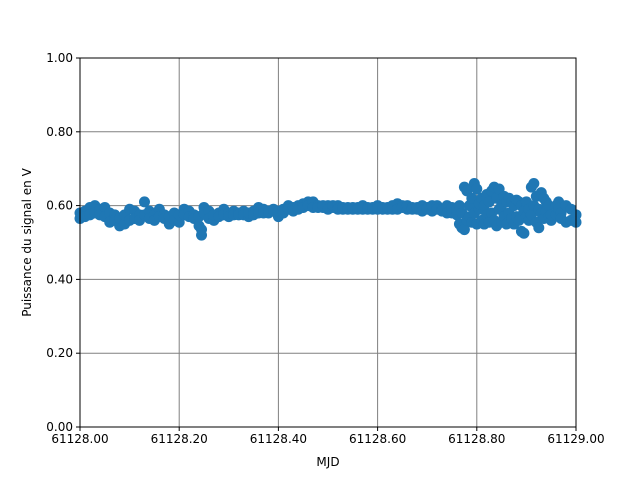 The height and width of the screenshot is (484, 640). Describe the element at coordinates (59, 353) in the screenshot. I see `y-tick-label: 0.20` at that location.